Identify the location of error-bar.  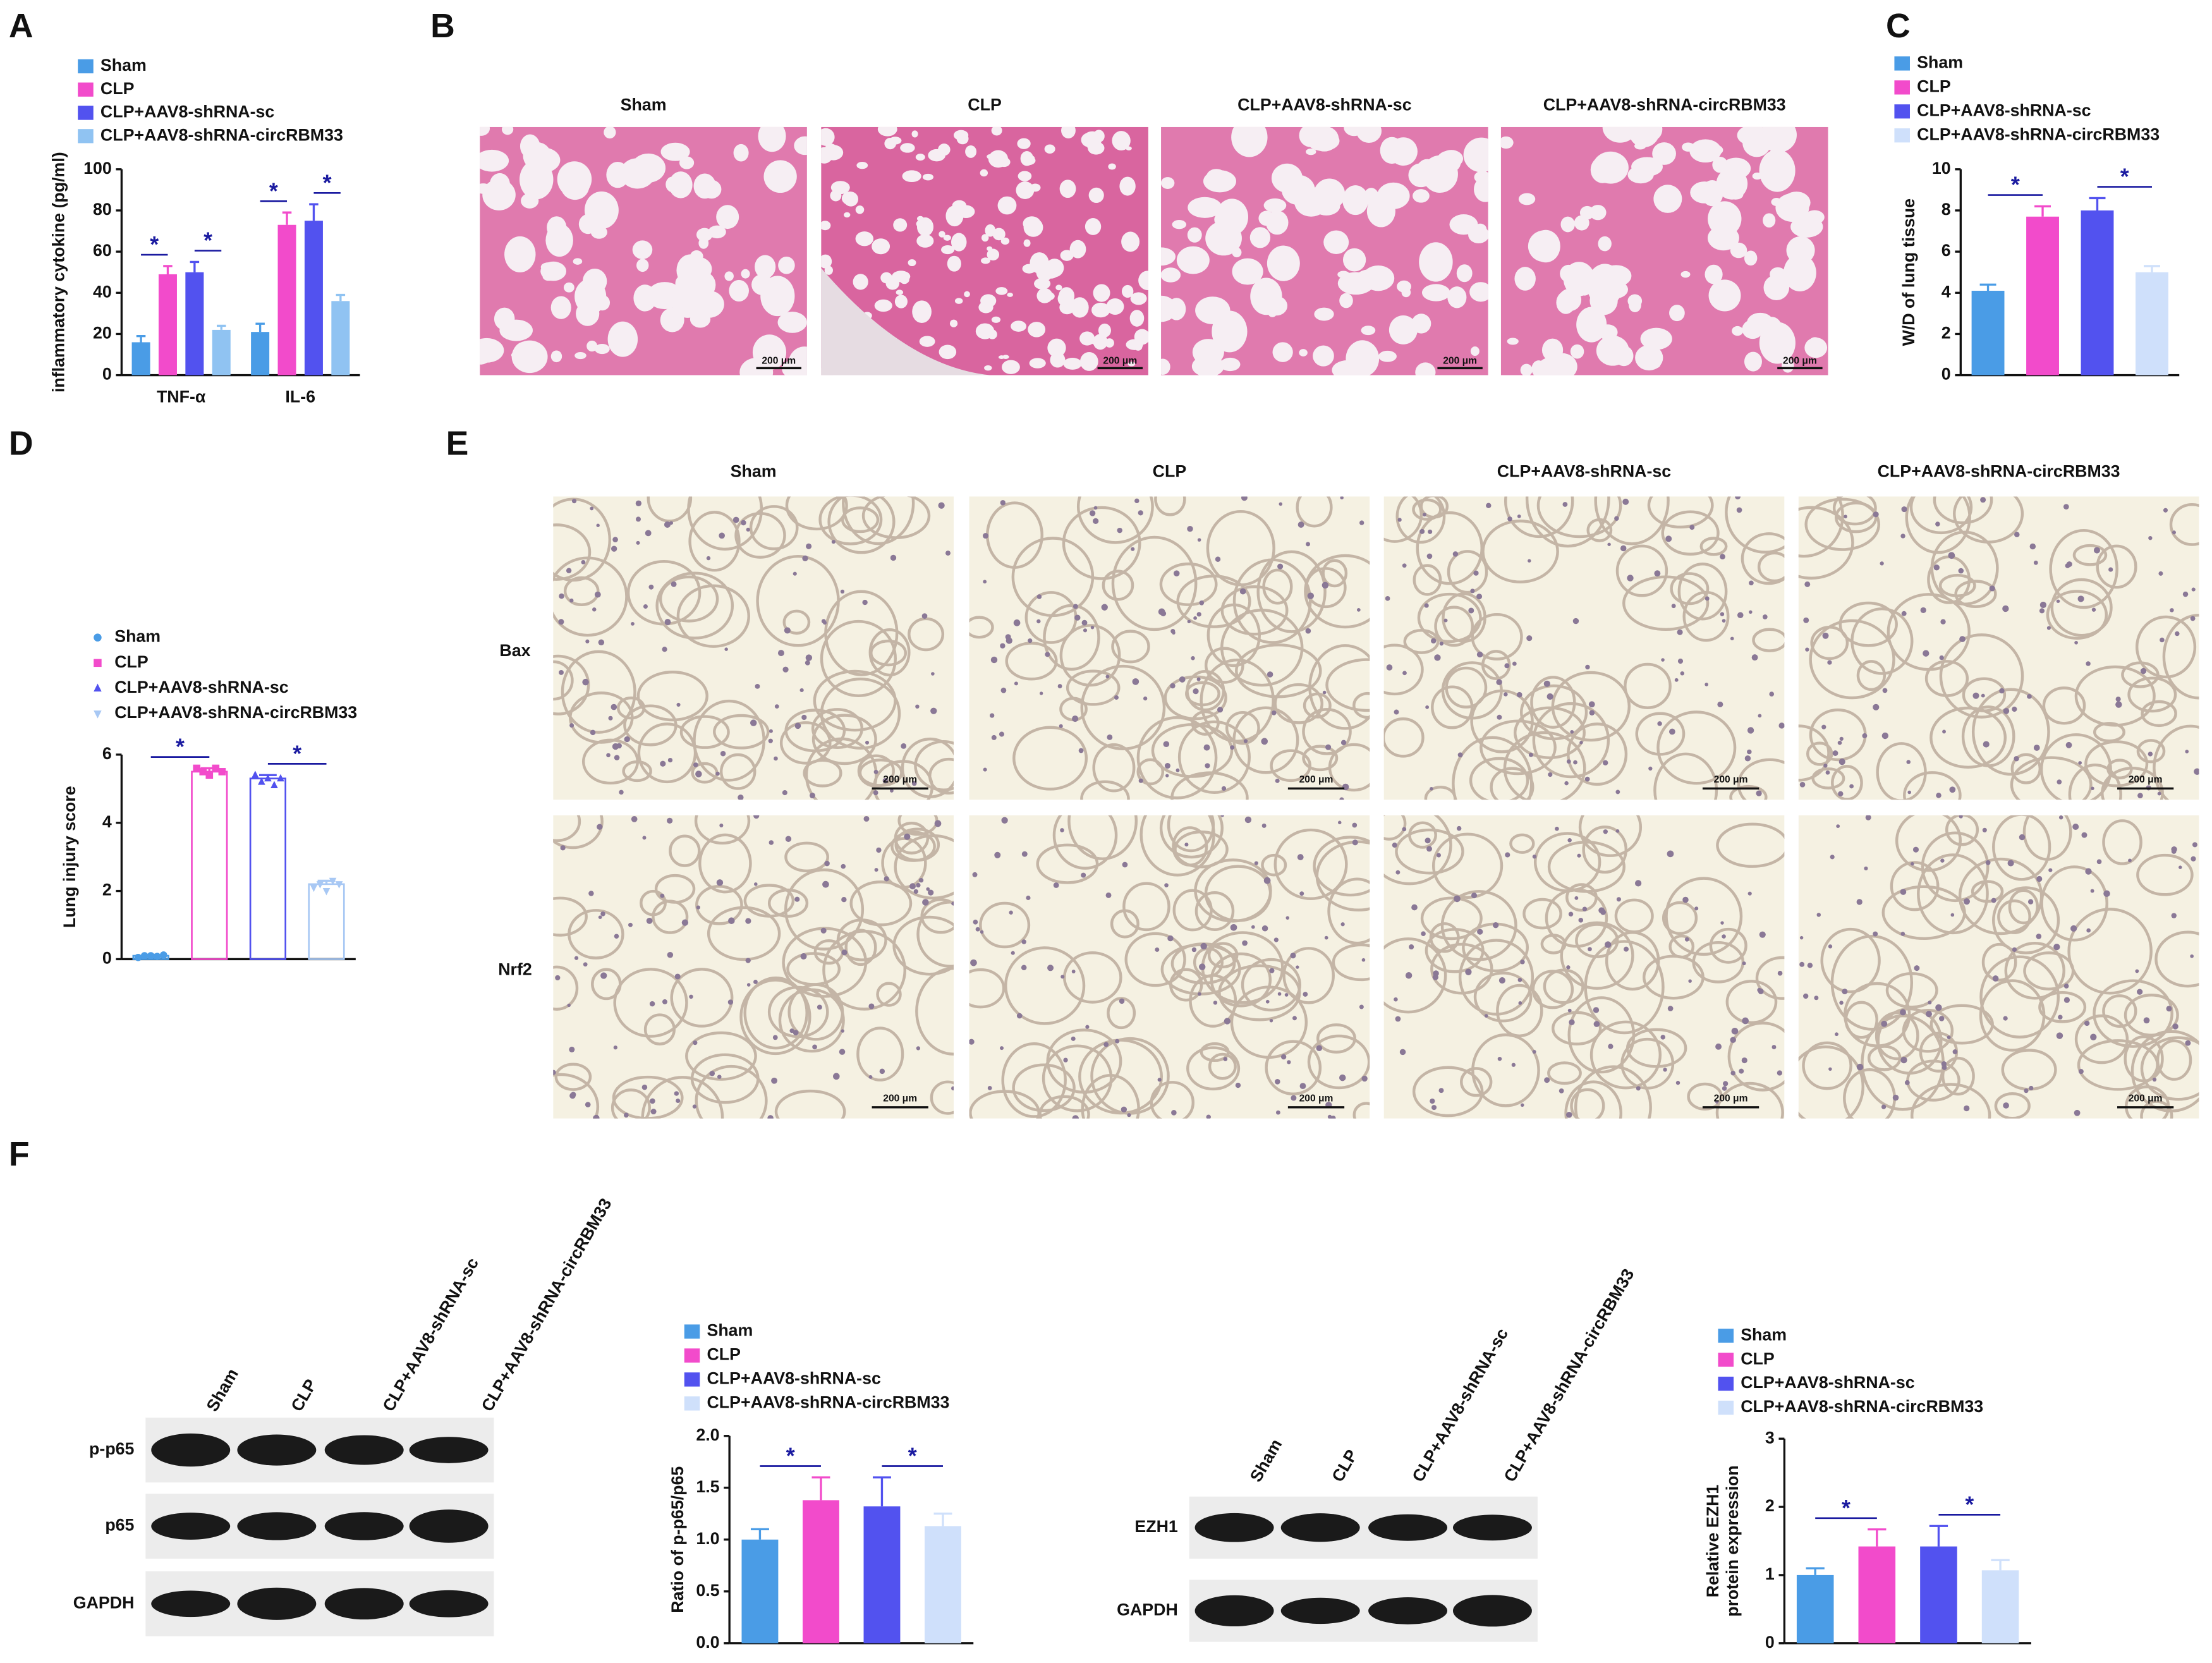
(881, 1491).